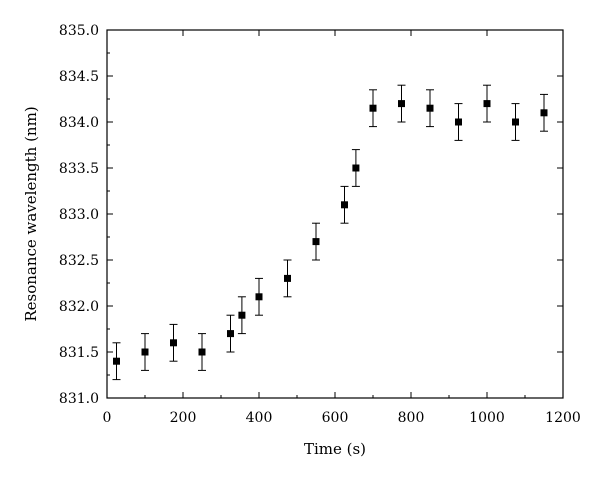 The image size is (600, 480). Describe the element at coordinates (335, 449) in the screenshot. I see `x-axis-title: Time (s)` at that location.